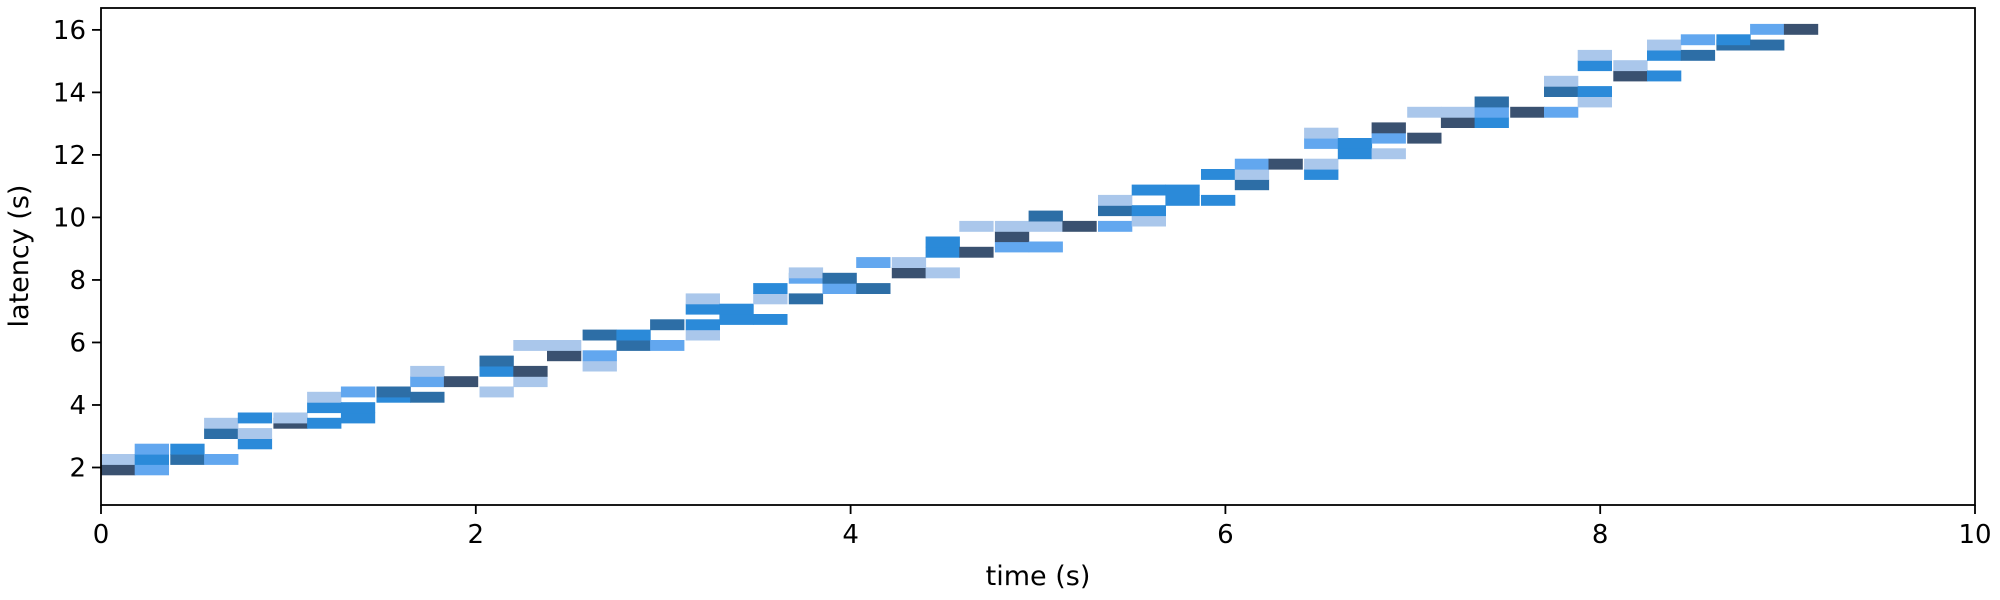 This screenshot has width=2000, height=600. Describe the element at coordinates (101, 535) in the screenshot. I see `x-tick-label: 0` at that location.